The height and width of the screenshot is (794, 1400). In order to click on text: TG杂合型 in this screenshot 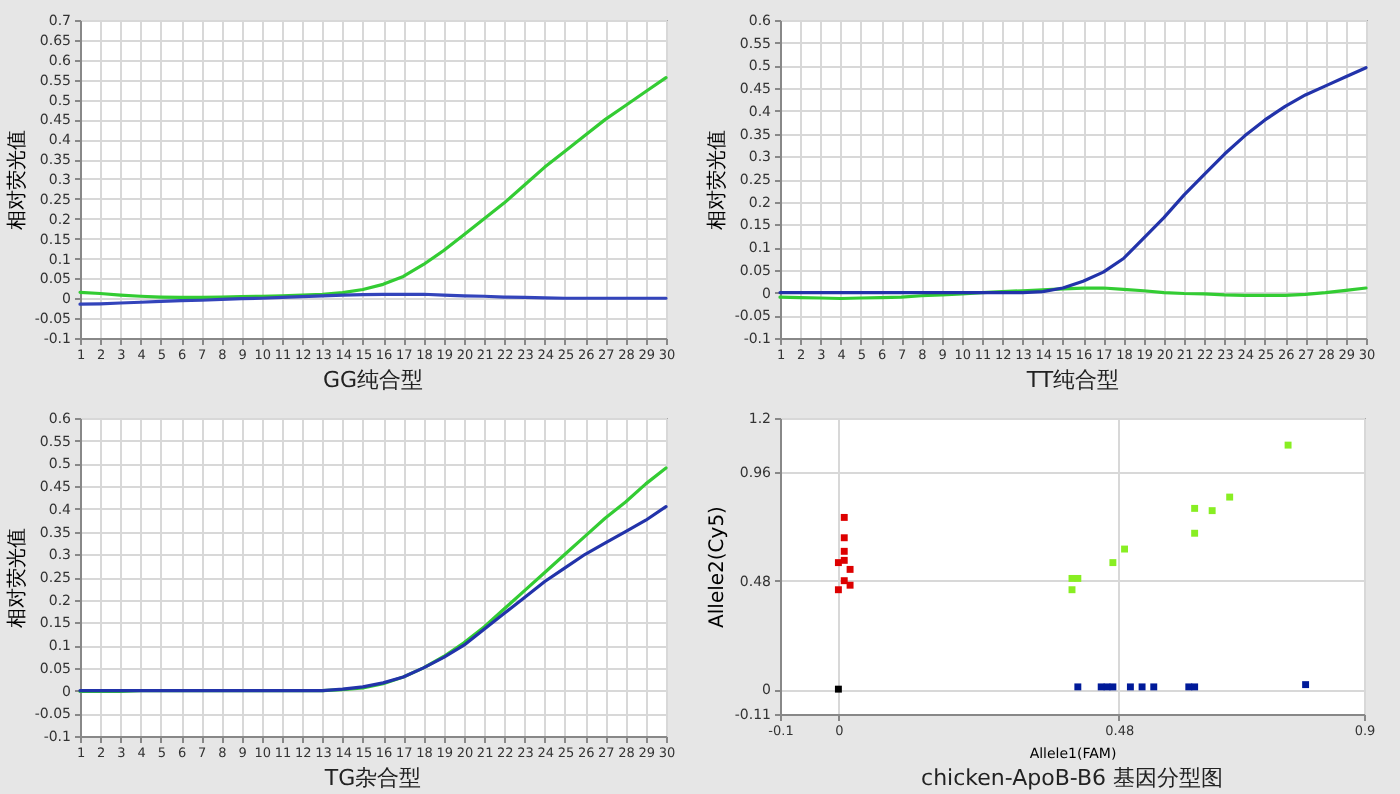, I will do `click(372, 778)`.